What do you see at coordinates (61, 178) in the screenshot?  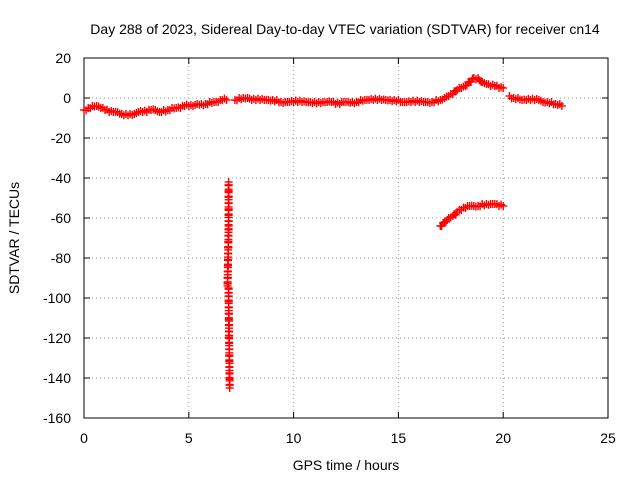 I see `y-tick-label: -40` at bounding box center [61, 178].